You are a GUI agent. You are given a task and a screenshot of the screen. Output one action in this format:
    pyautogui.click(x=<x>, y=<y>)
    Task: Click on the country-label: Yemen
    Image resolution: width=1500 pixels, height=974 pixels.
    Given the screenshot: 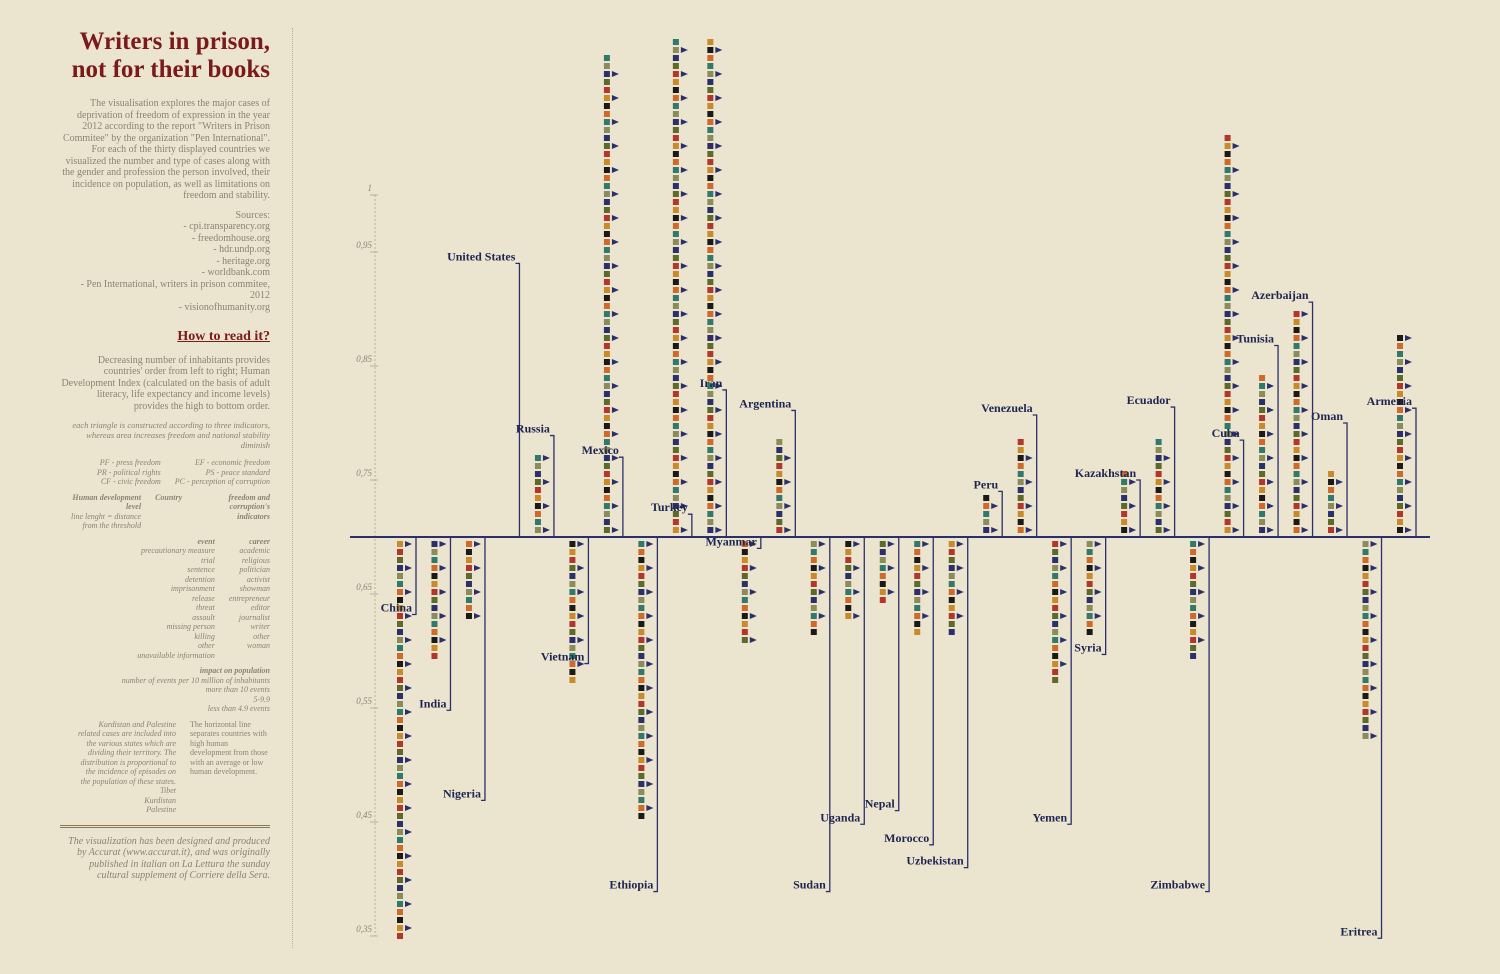 What is the action you would take?
    pyautogui.click(x=1050, y=817)
    